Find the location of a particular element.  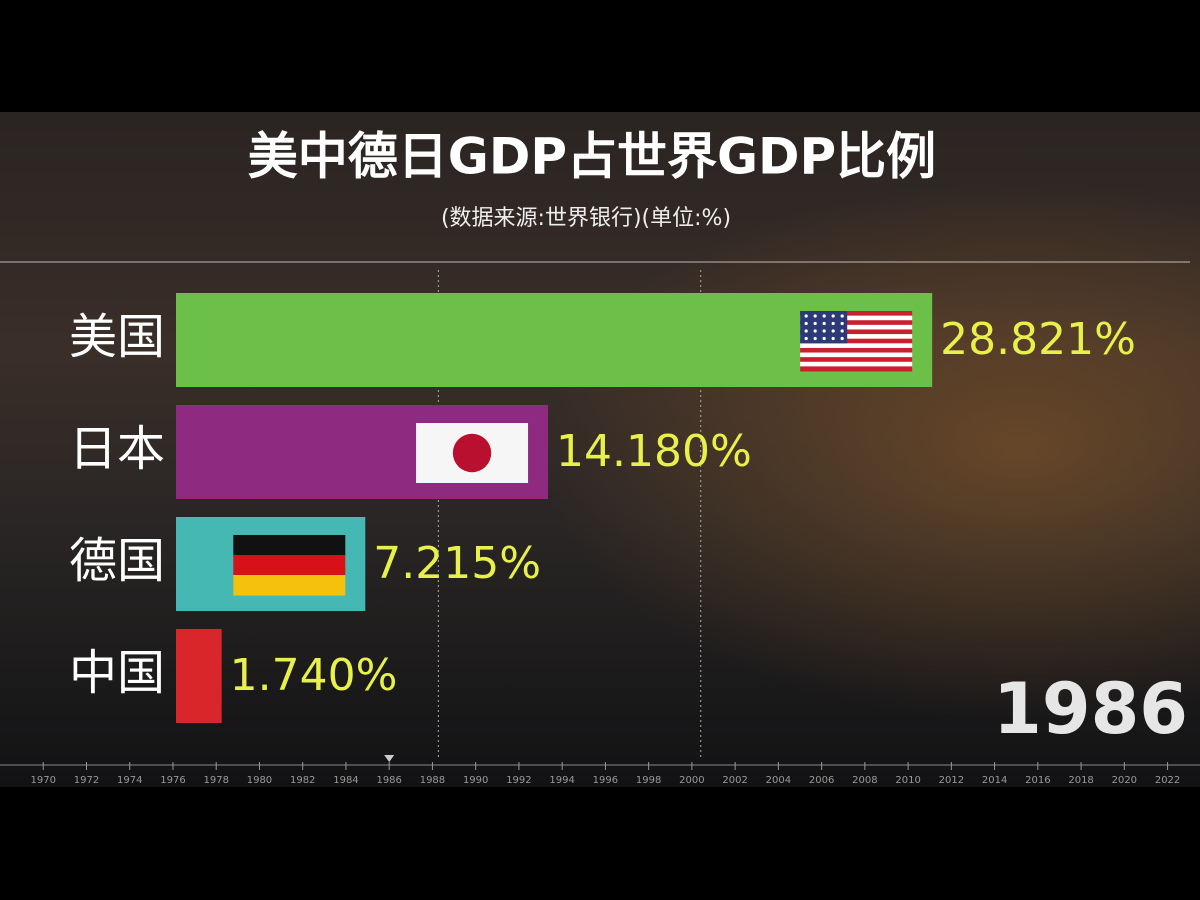

value-label: 14.180% is located at coordinates (654, 451).